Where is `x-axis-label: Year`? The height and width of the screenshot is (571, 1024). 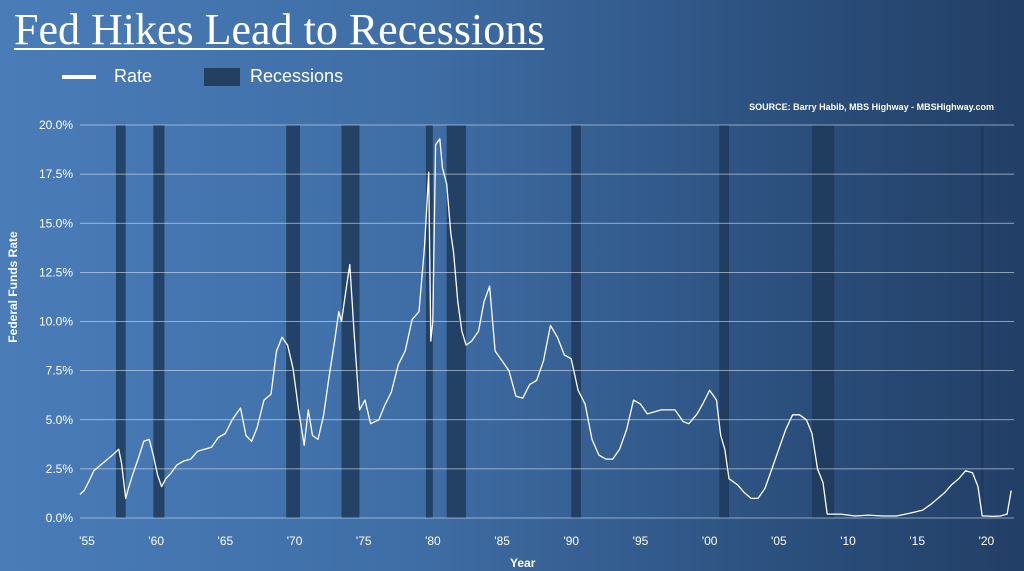
x-axis-label: Year is located at coordinates (523, 563).